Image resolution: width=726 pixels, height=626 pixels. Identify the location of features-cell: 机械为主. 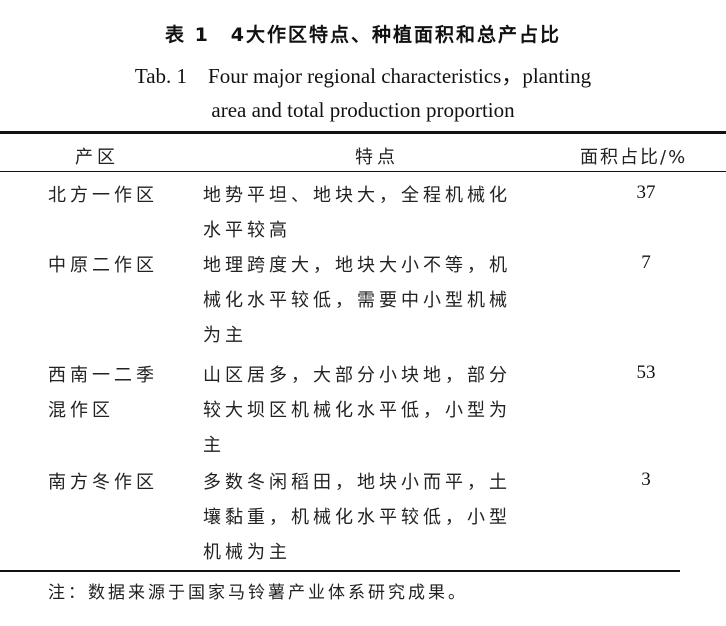
(247, 552).